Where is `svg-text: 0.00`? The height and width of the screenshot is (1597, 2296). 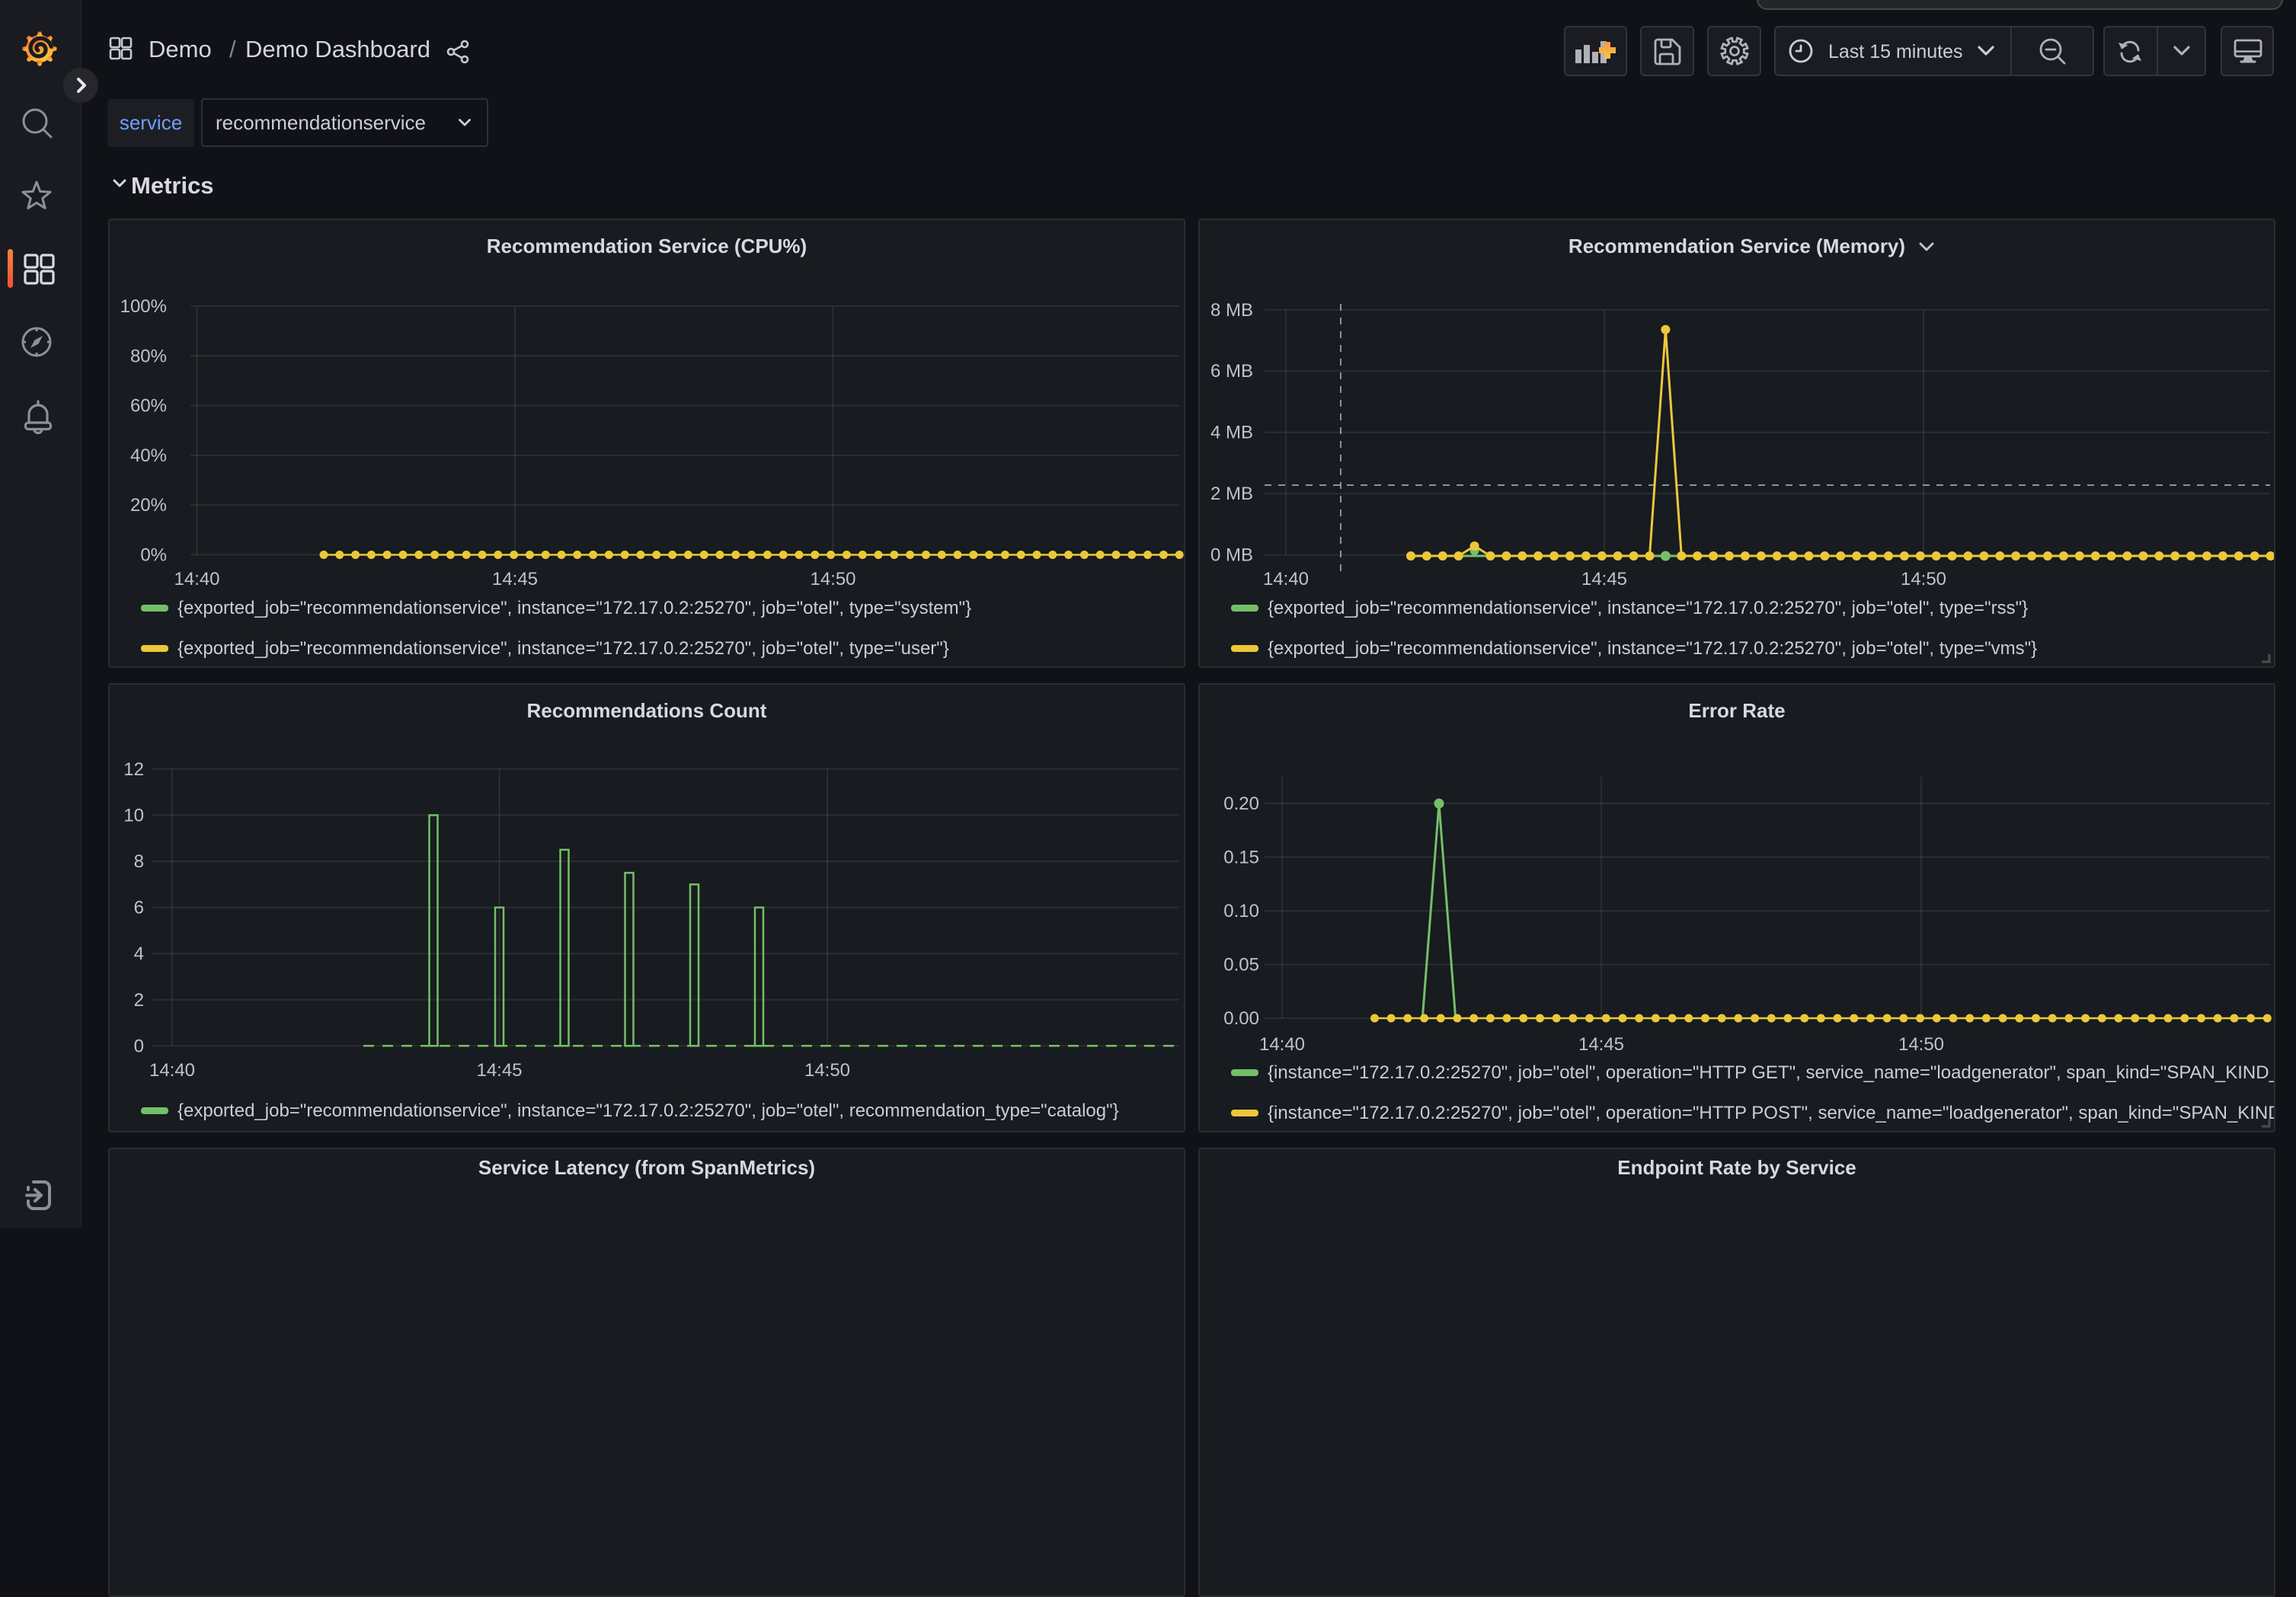
svg-text: 0.00 is located at coordinates (1241, 1018).